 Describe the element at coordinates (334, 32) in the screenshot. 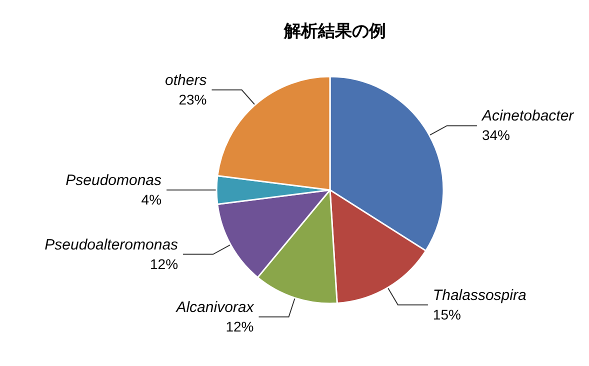

I see `chart-title: 解析結果の例` at that location.